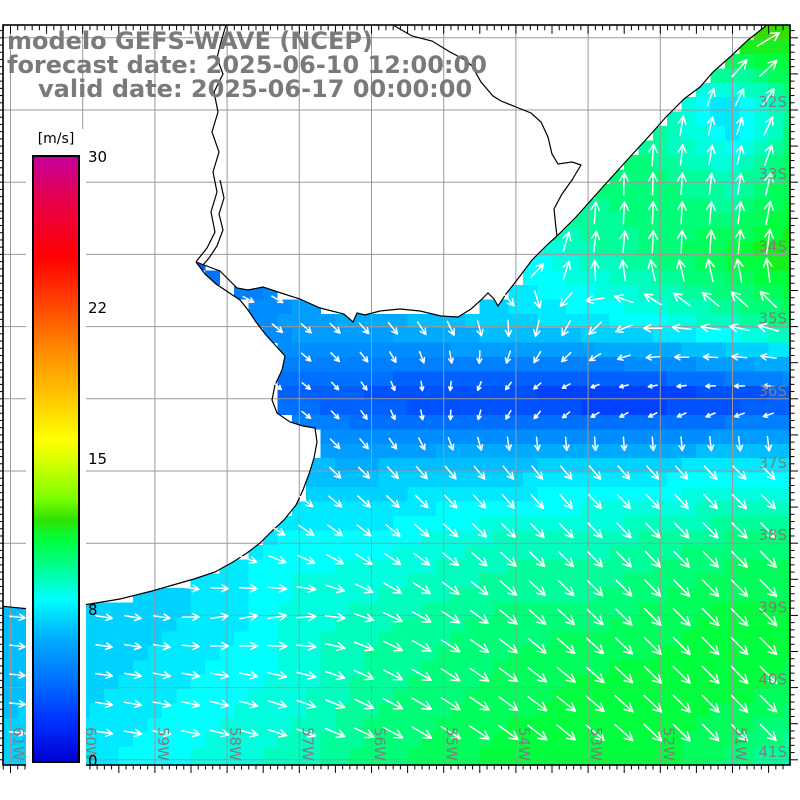 This screenshot has width=800, height=800. I want to click on colorbar-tick-label: 8, so click(93, 610).